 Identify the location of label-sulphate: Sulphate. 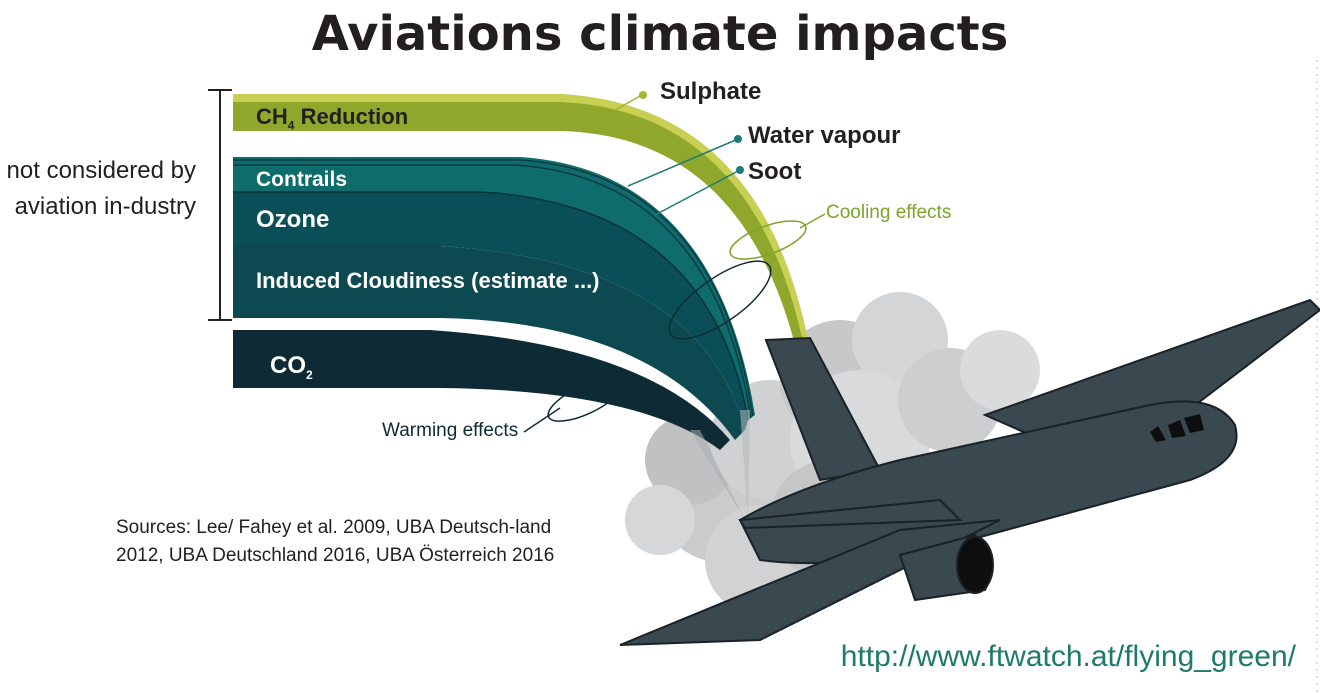
(711, 91).